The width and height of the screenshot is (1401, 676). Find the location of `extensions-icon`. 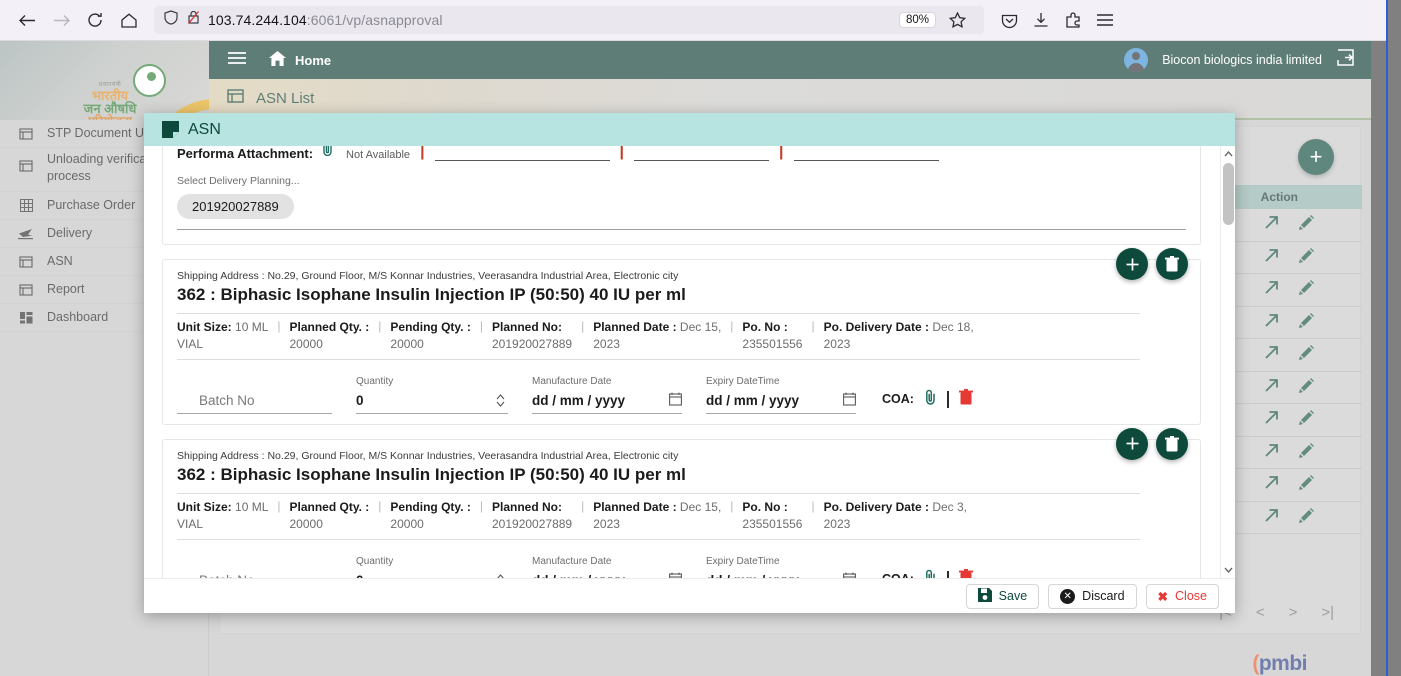

extensions-icon is located at coordinates (1073, 20).